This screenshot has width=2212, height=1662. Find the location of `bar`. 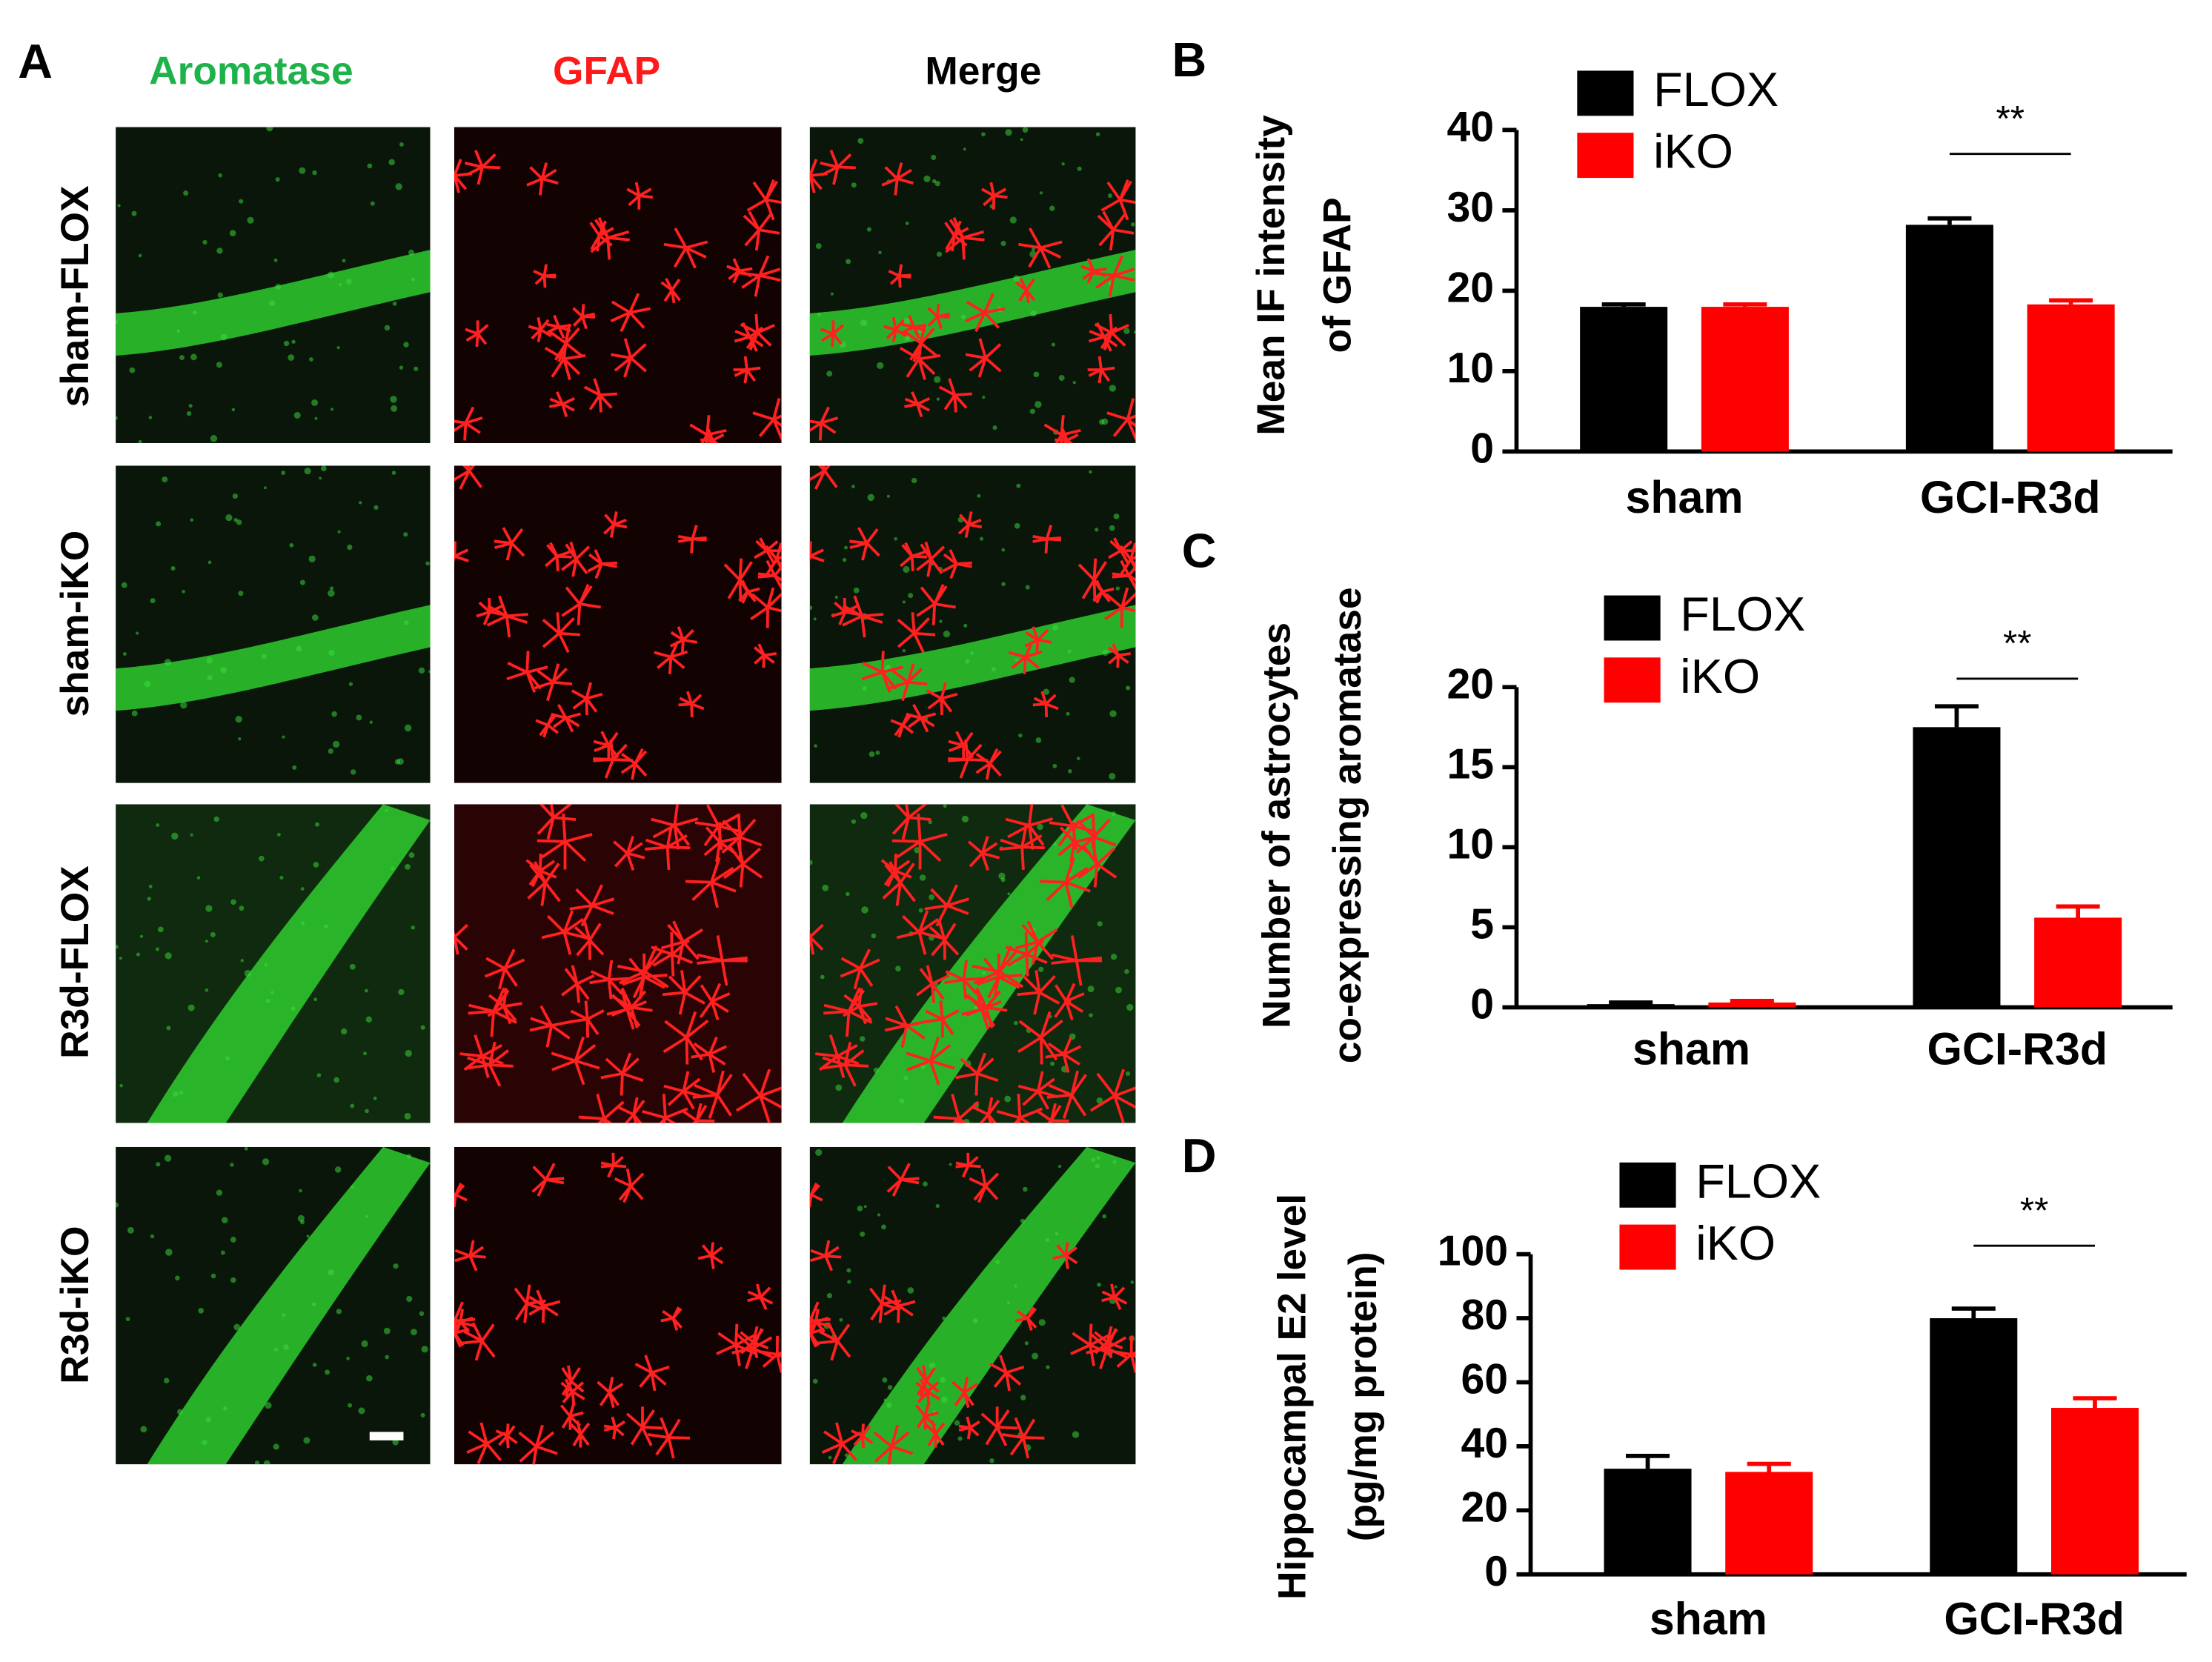

bar is located at coordinates (2071, 378).